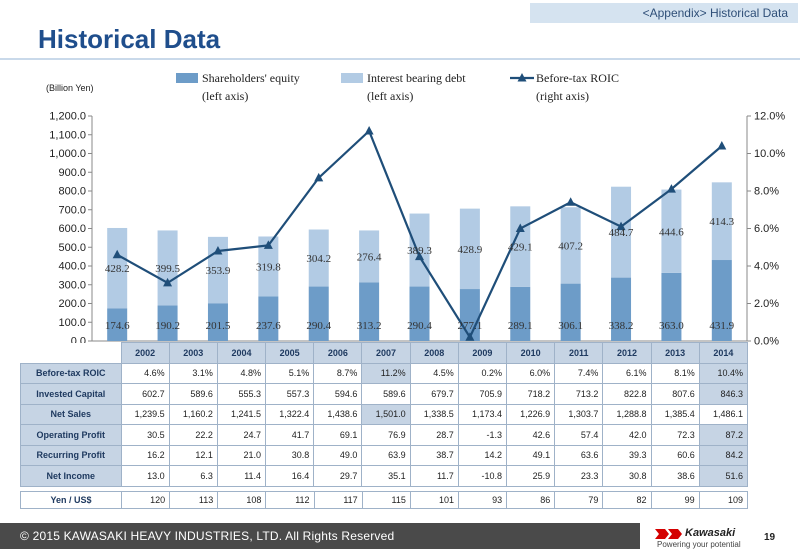 The width and height of the screenshot is (800, 554). What do you see at coordinates (225, 96) in the screenshot?
I see `legend-sublabel: (left axis)` at bounding box center [225, 96].